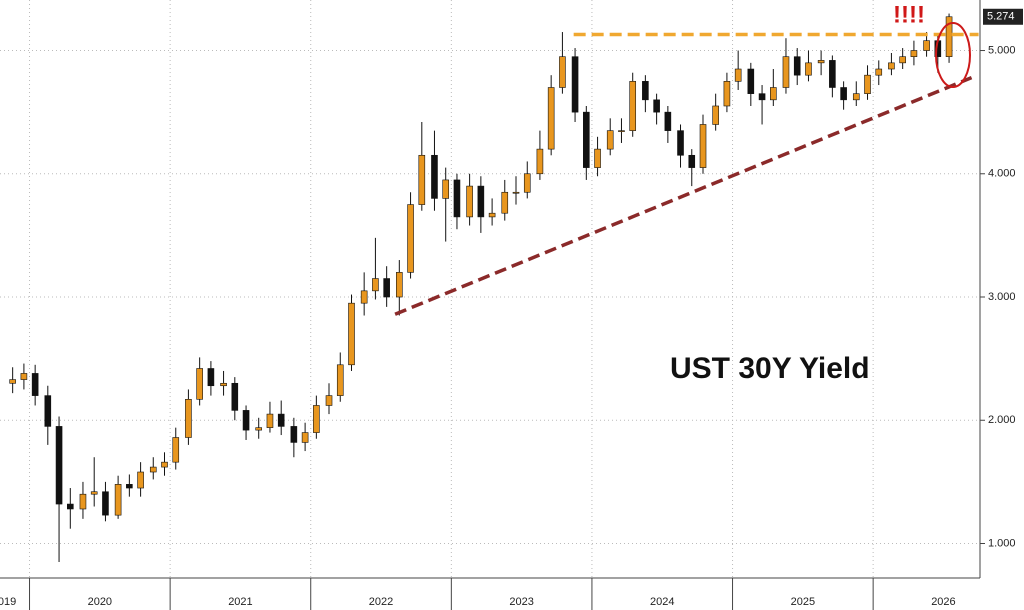 The image size is (1024, 610). What do you see at coordinates (1002, 543) in the screenshot?
I see `y-tick-label: 1.000` at bounding box center [1002, 543].